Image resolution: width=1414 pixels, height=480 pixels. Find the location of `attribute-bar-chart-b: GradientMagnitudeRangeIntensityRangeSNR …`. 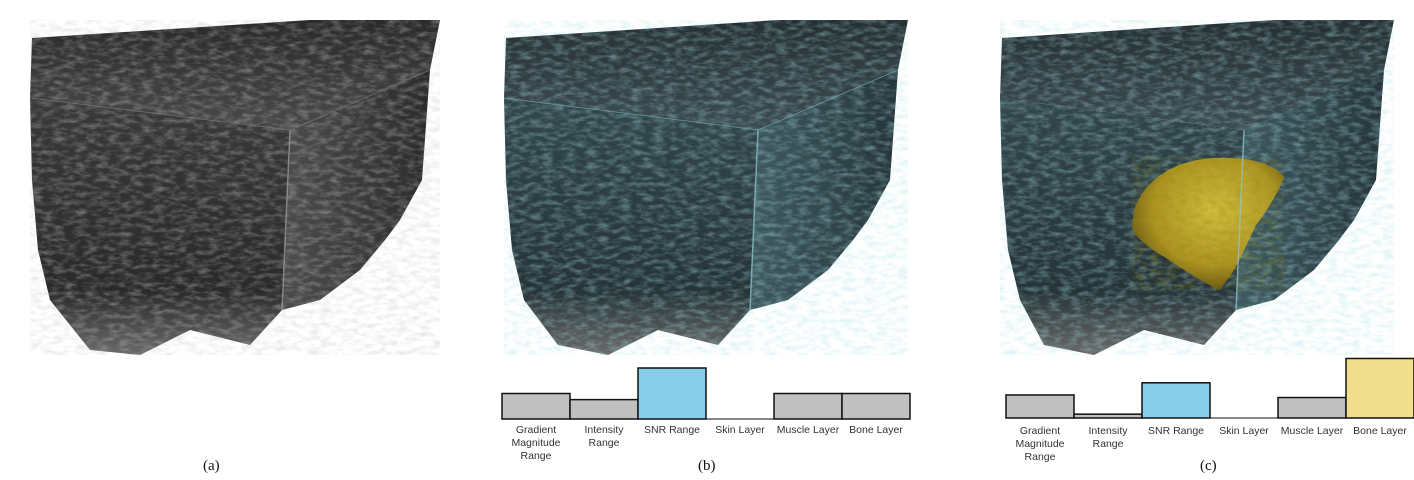

attribute-bar-chart-b: GradientMagnitudeRangeIntensityRangeSNR … is located at coordinates (706, 414).